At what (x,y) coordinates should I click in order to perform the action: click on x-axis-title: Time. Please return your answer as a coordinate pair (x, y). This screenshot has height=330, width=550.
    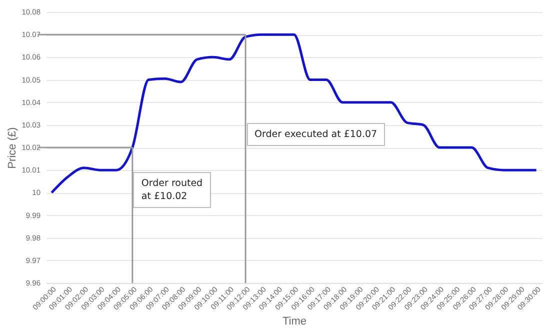
    Looking at the image, I should click on (294, 321).